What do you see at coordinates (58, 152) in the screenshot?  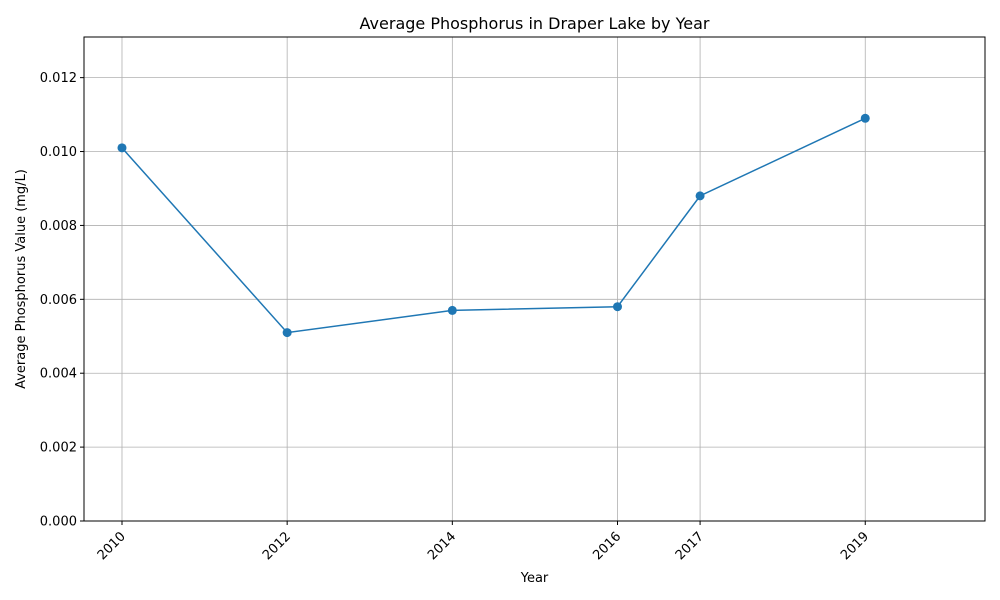 I see `y-tick-label: 0.010` at bounding box center [58, 152].